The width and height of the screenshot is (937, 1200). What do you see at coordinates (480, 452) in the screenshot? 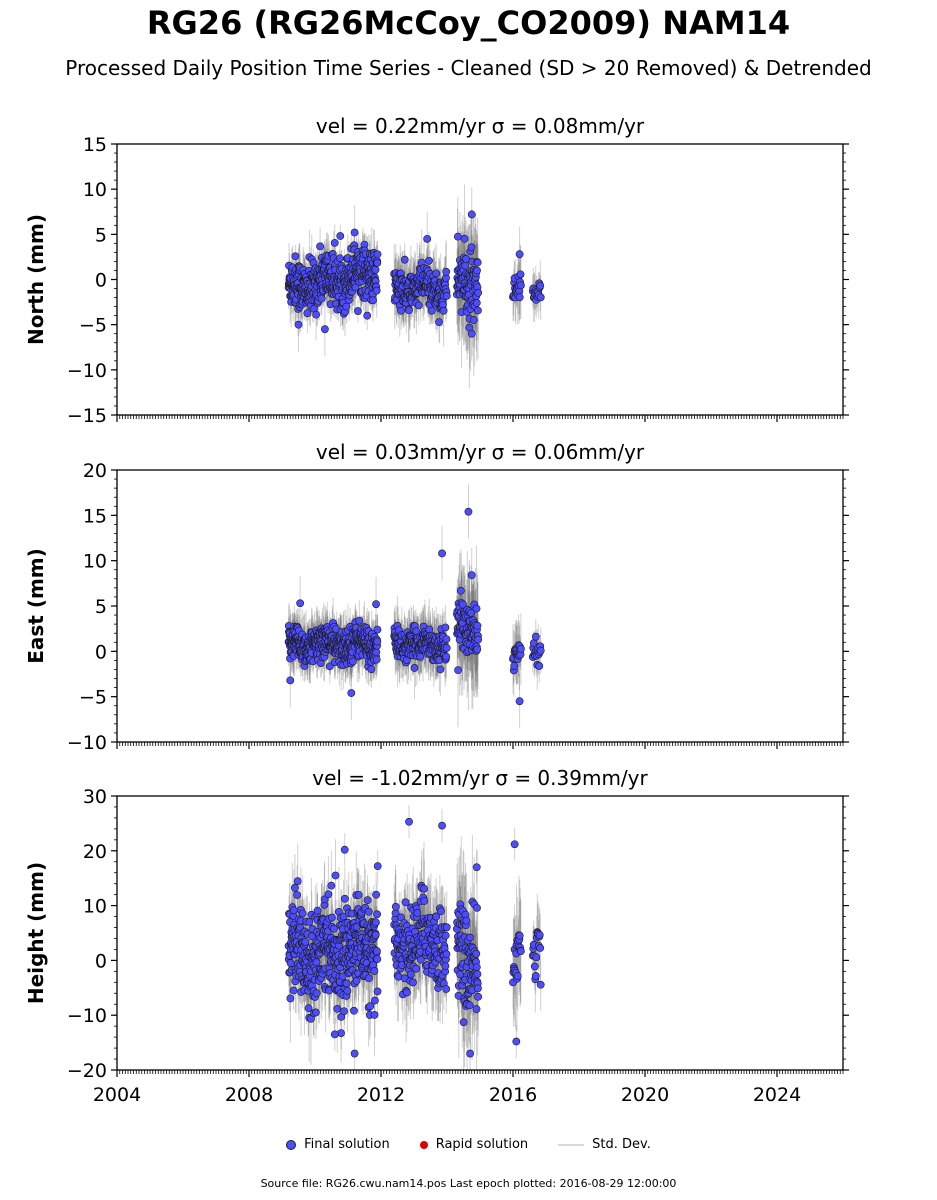
I see `panel-title: vel = 0.03mm/yr σ = 0.06mm/yr` at bounding box center [480, 452].